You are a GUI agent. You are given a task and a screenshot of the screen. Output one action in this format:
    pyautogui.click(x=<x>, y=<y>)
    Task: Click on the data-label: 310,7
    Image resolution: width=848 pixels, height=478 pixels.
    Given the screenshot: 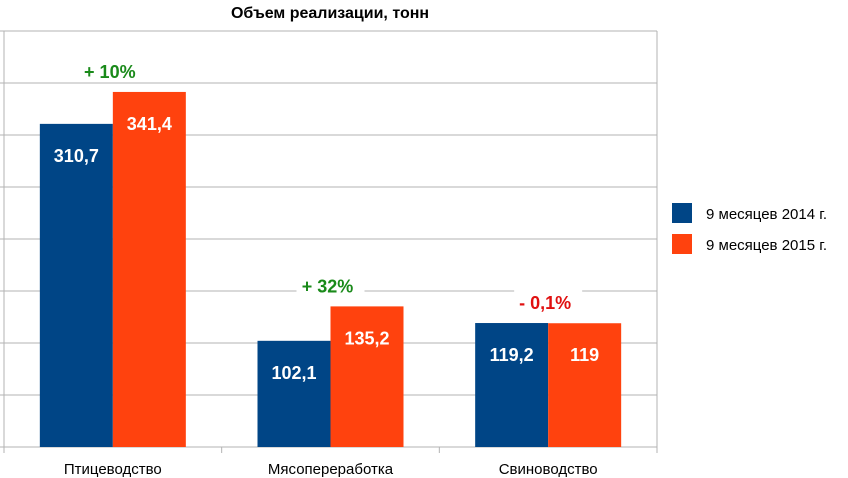 What is the action you would take?
    pyautogui.click(x=76, y=156)
    